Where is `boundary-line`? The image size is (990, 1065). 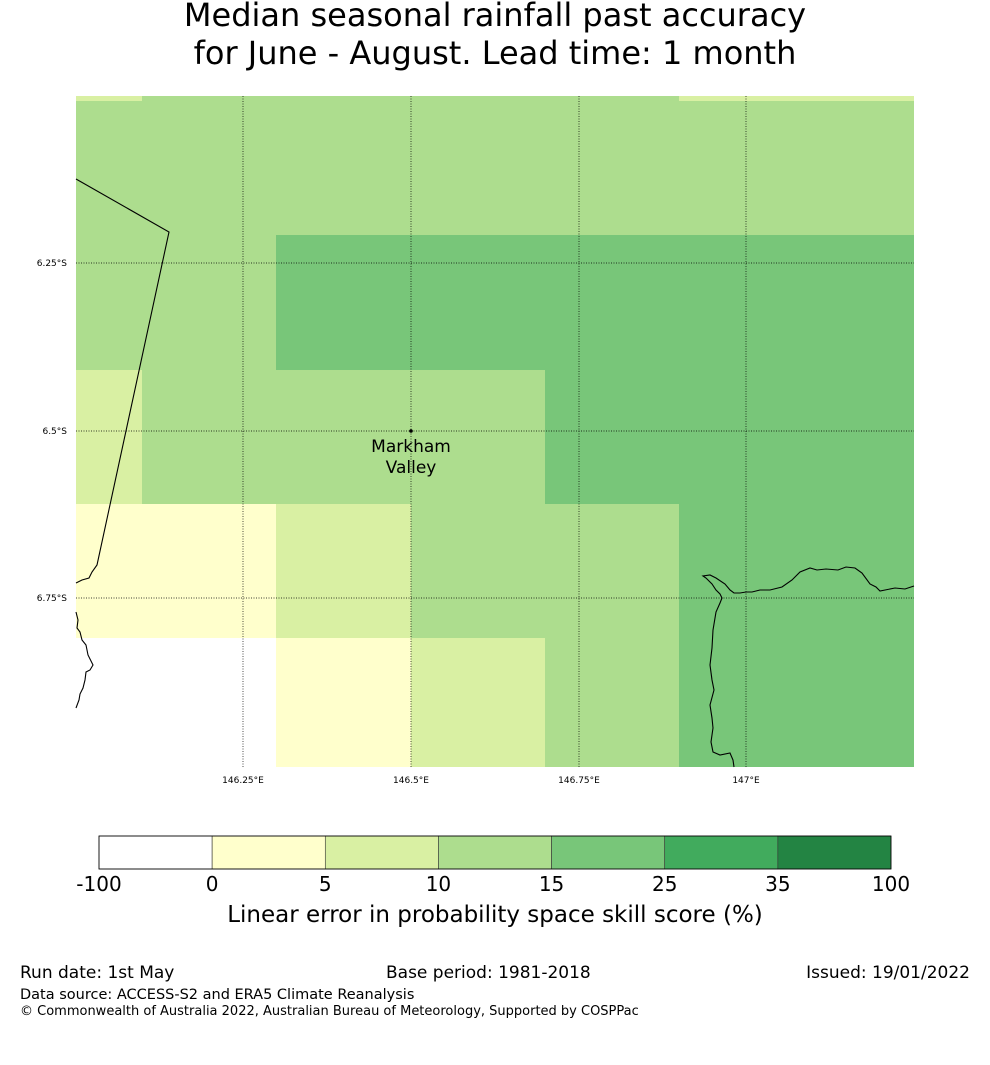 boundary-line is located at coordinates (122, 381).